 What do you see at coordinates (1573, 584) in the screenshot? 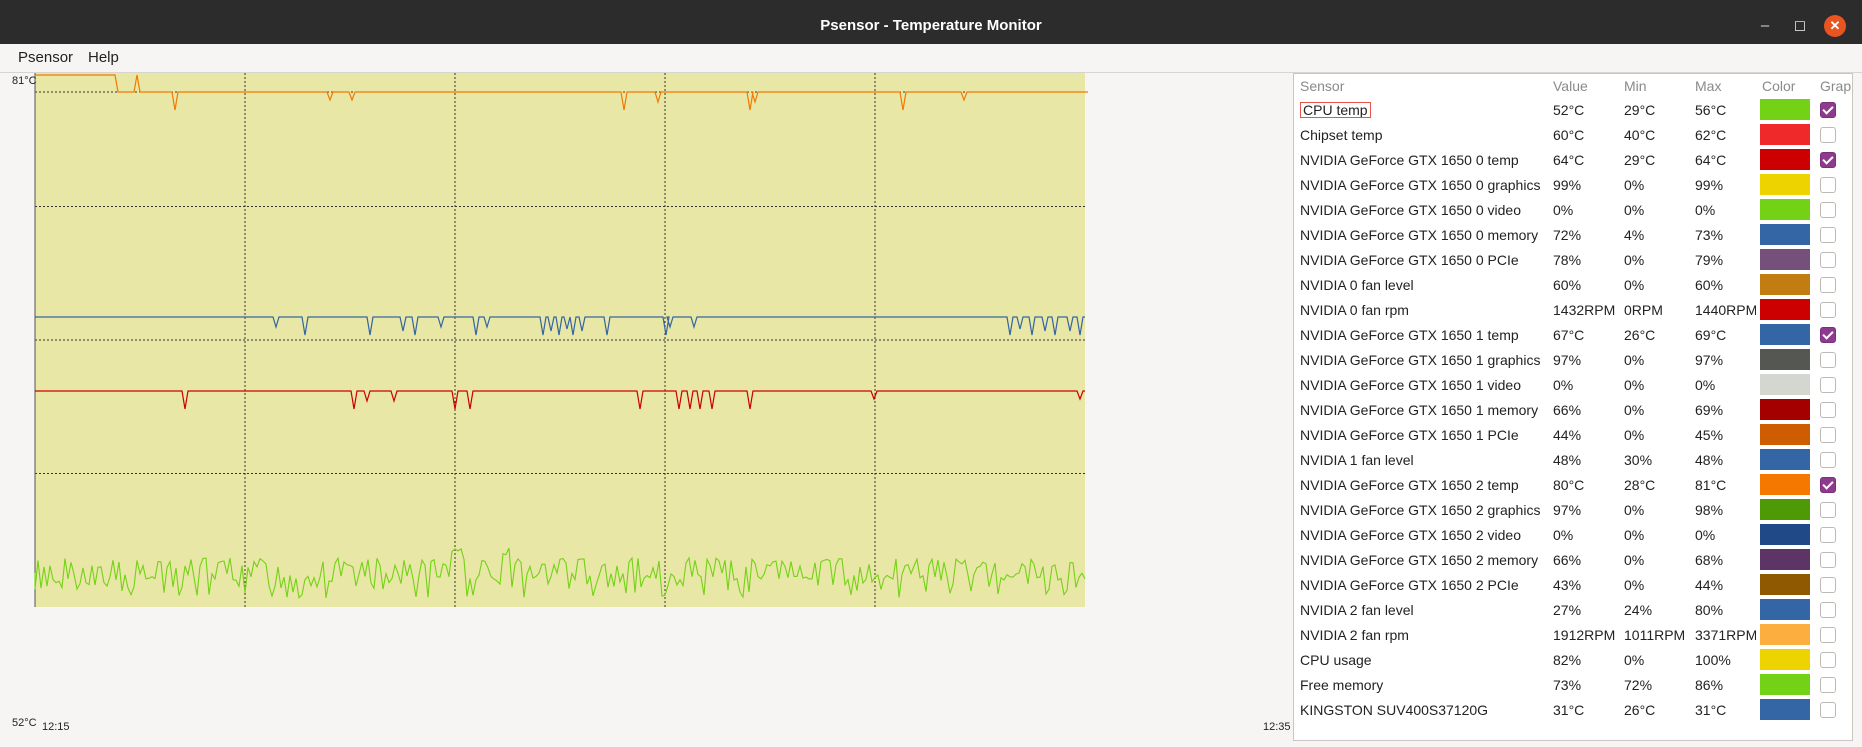
I see `table-row: NVIDIA GeForce GTX 1650 2 PCIe 43% 0% 44%` at bounding box center [1573, 584].